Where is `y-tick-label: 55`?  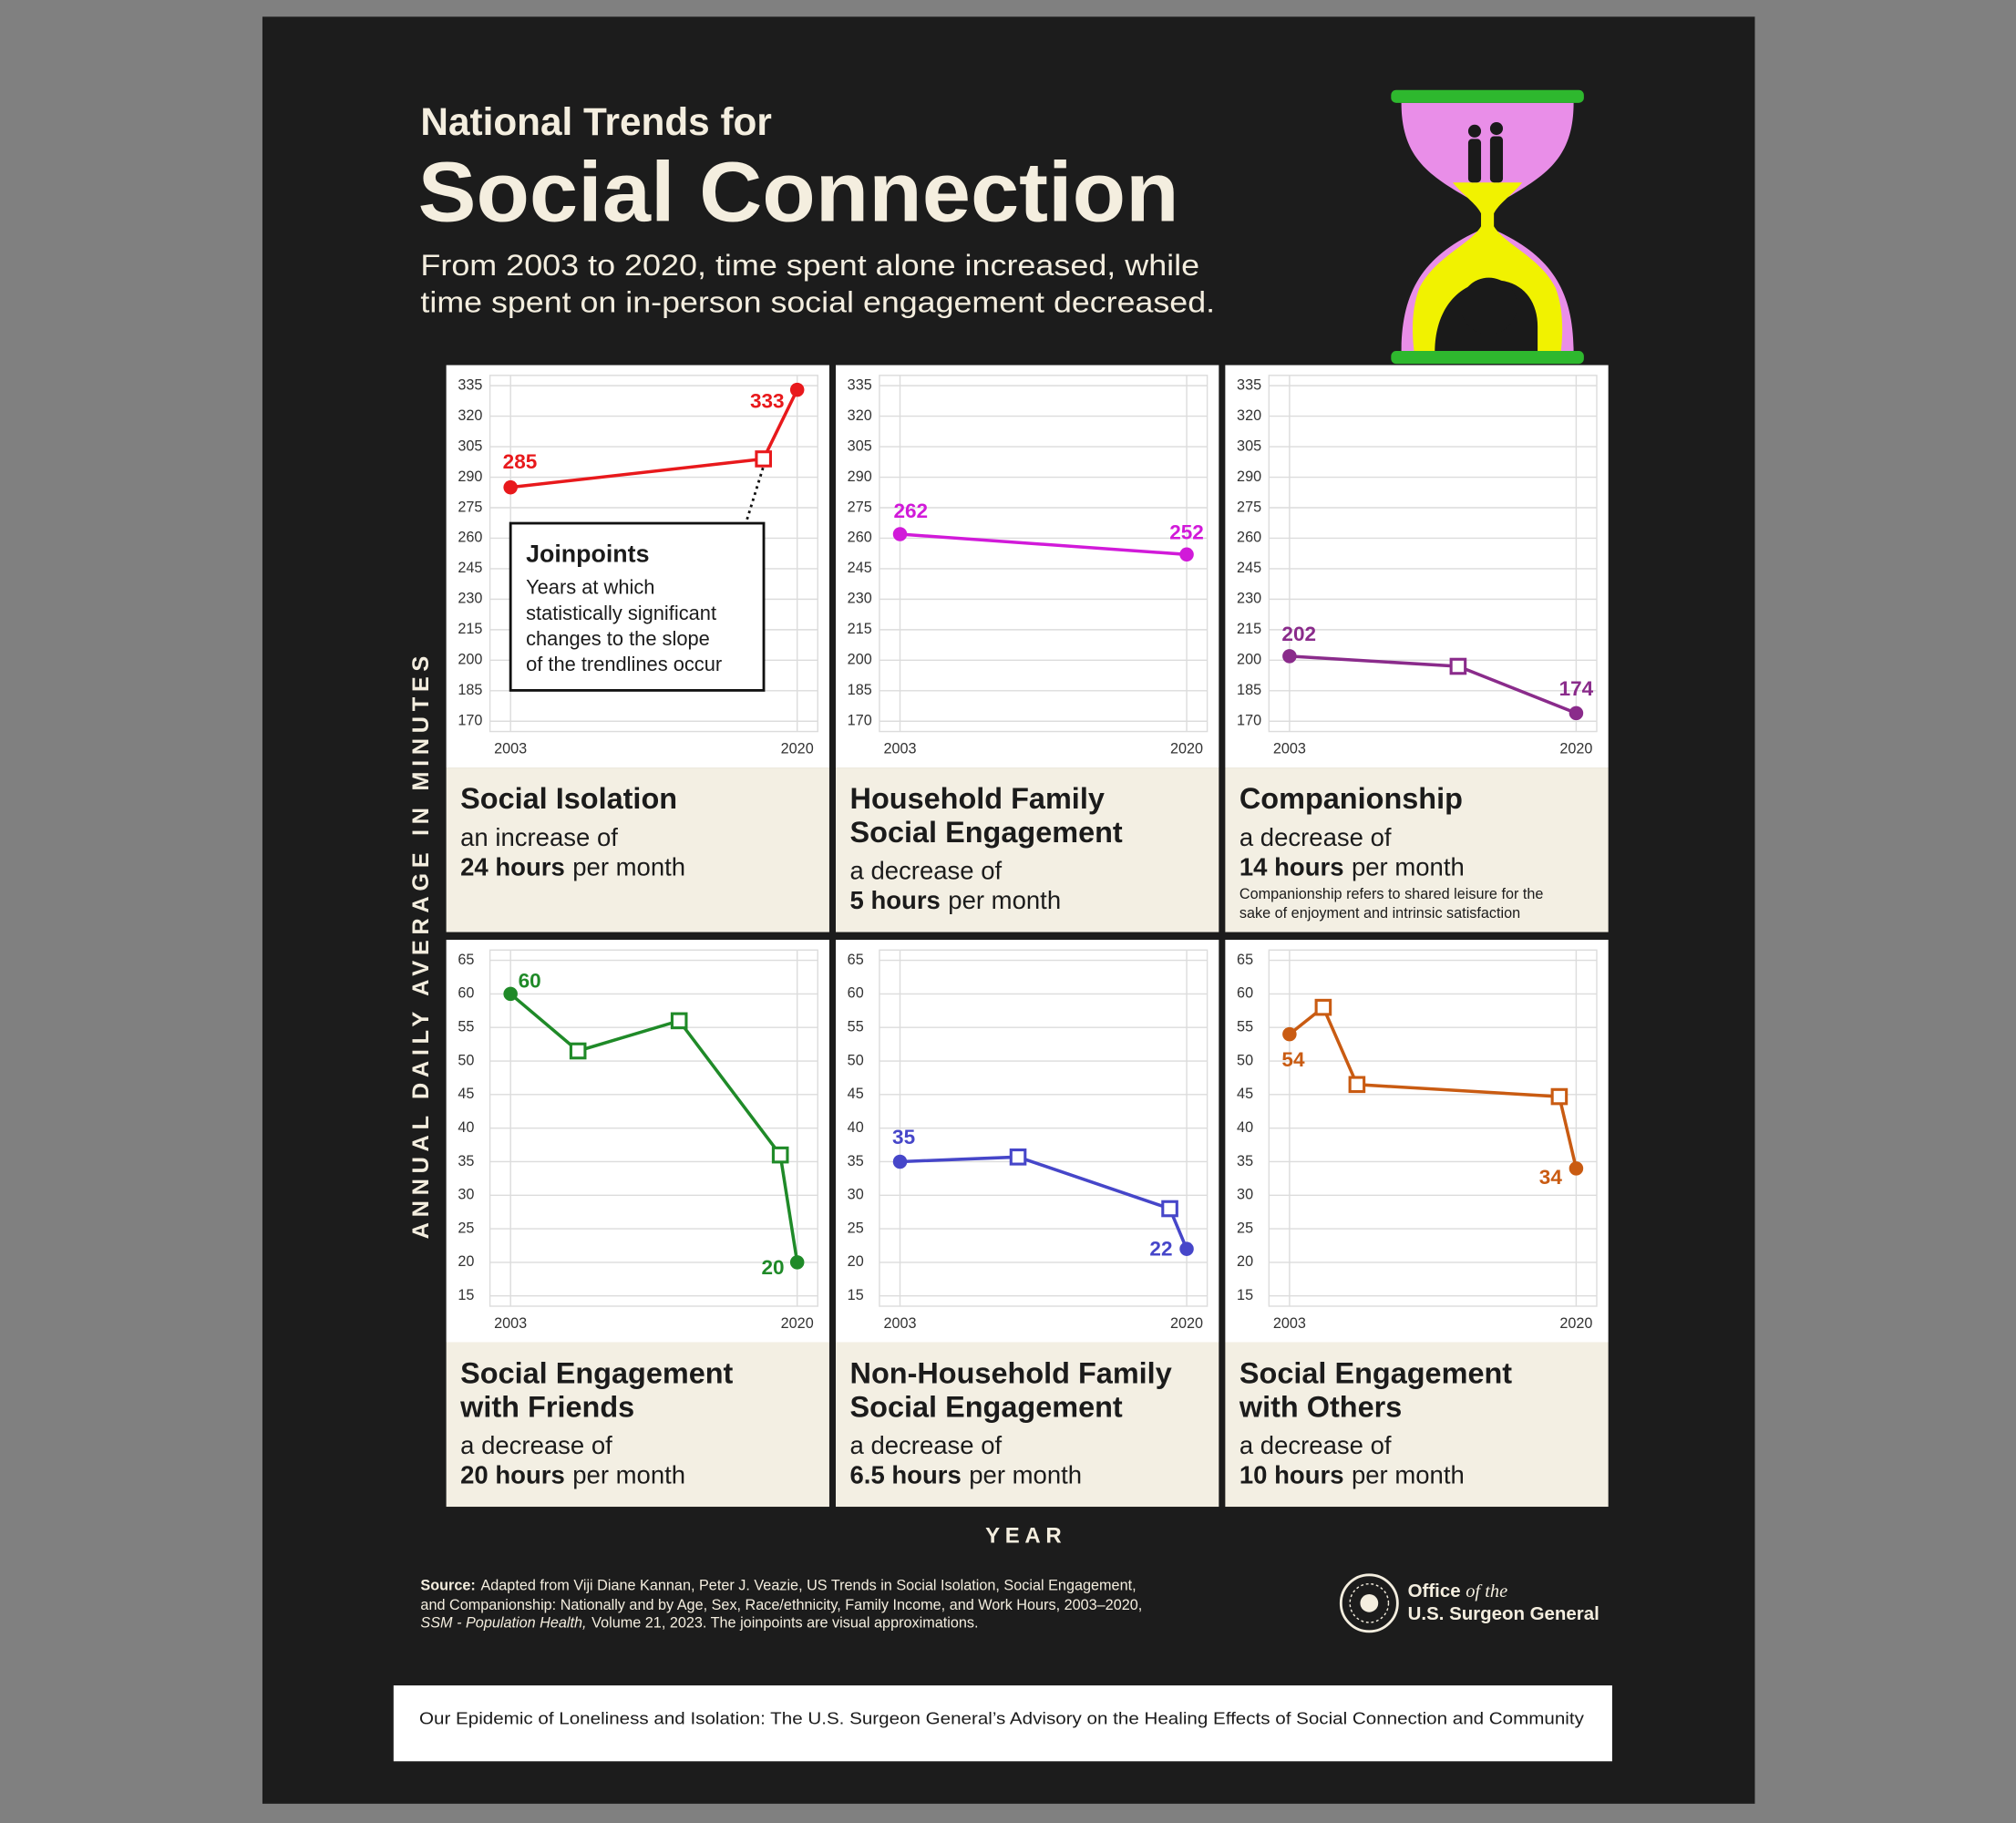
y-tick-label: 55 is located at coordinates (1245, 1027).